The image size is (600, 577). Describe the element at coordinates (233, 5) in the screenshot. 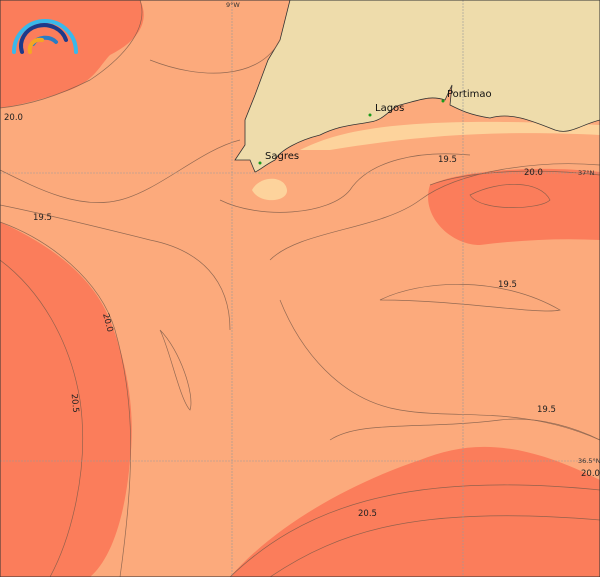

I see `lon-label: 9°W` at that location.